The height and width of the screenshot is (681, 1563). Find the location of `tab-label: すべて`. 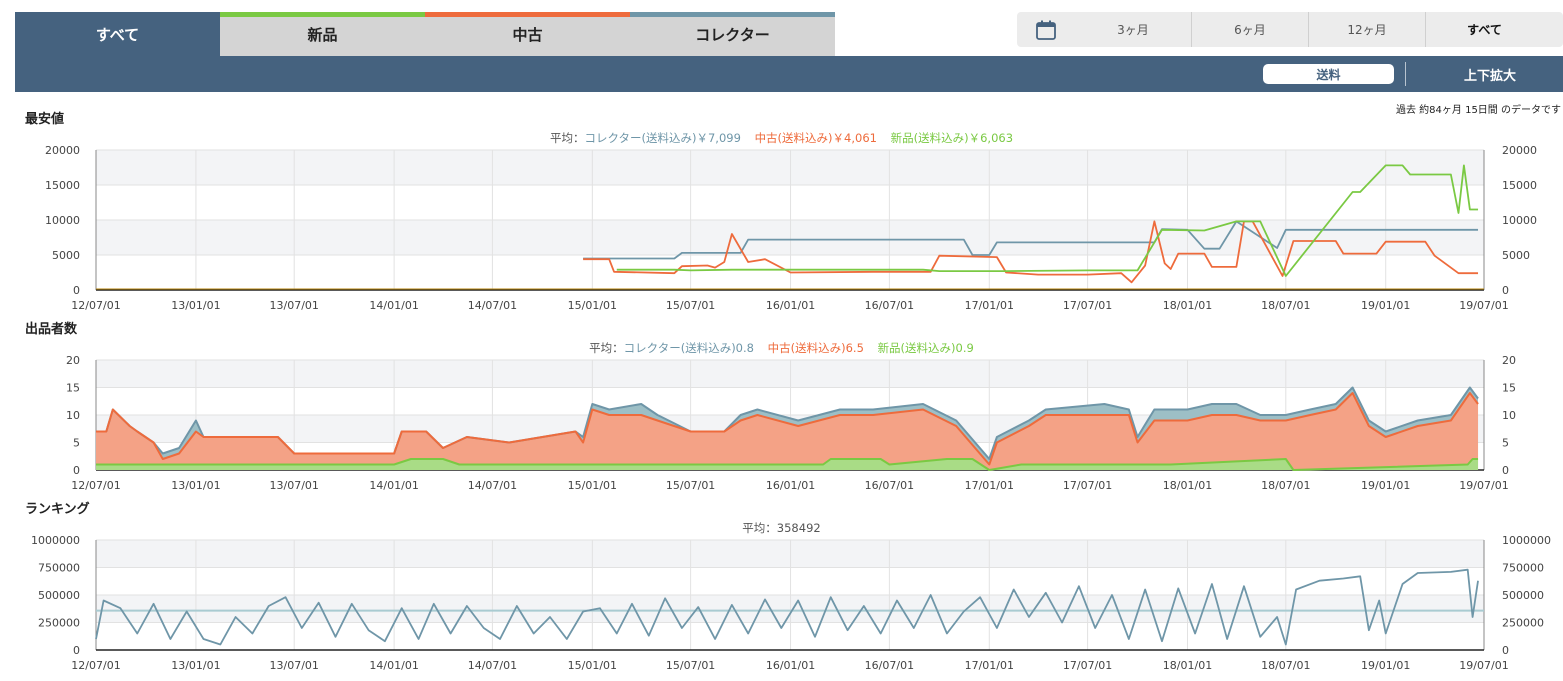

tab-label: すべて is located at coordinates (117, 34).